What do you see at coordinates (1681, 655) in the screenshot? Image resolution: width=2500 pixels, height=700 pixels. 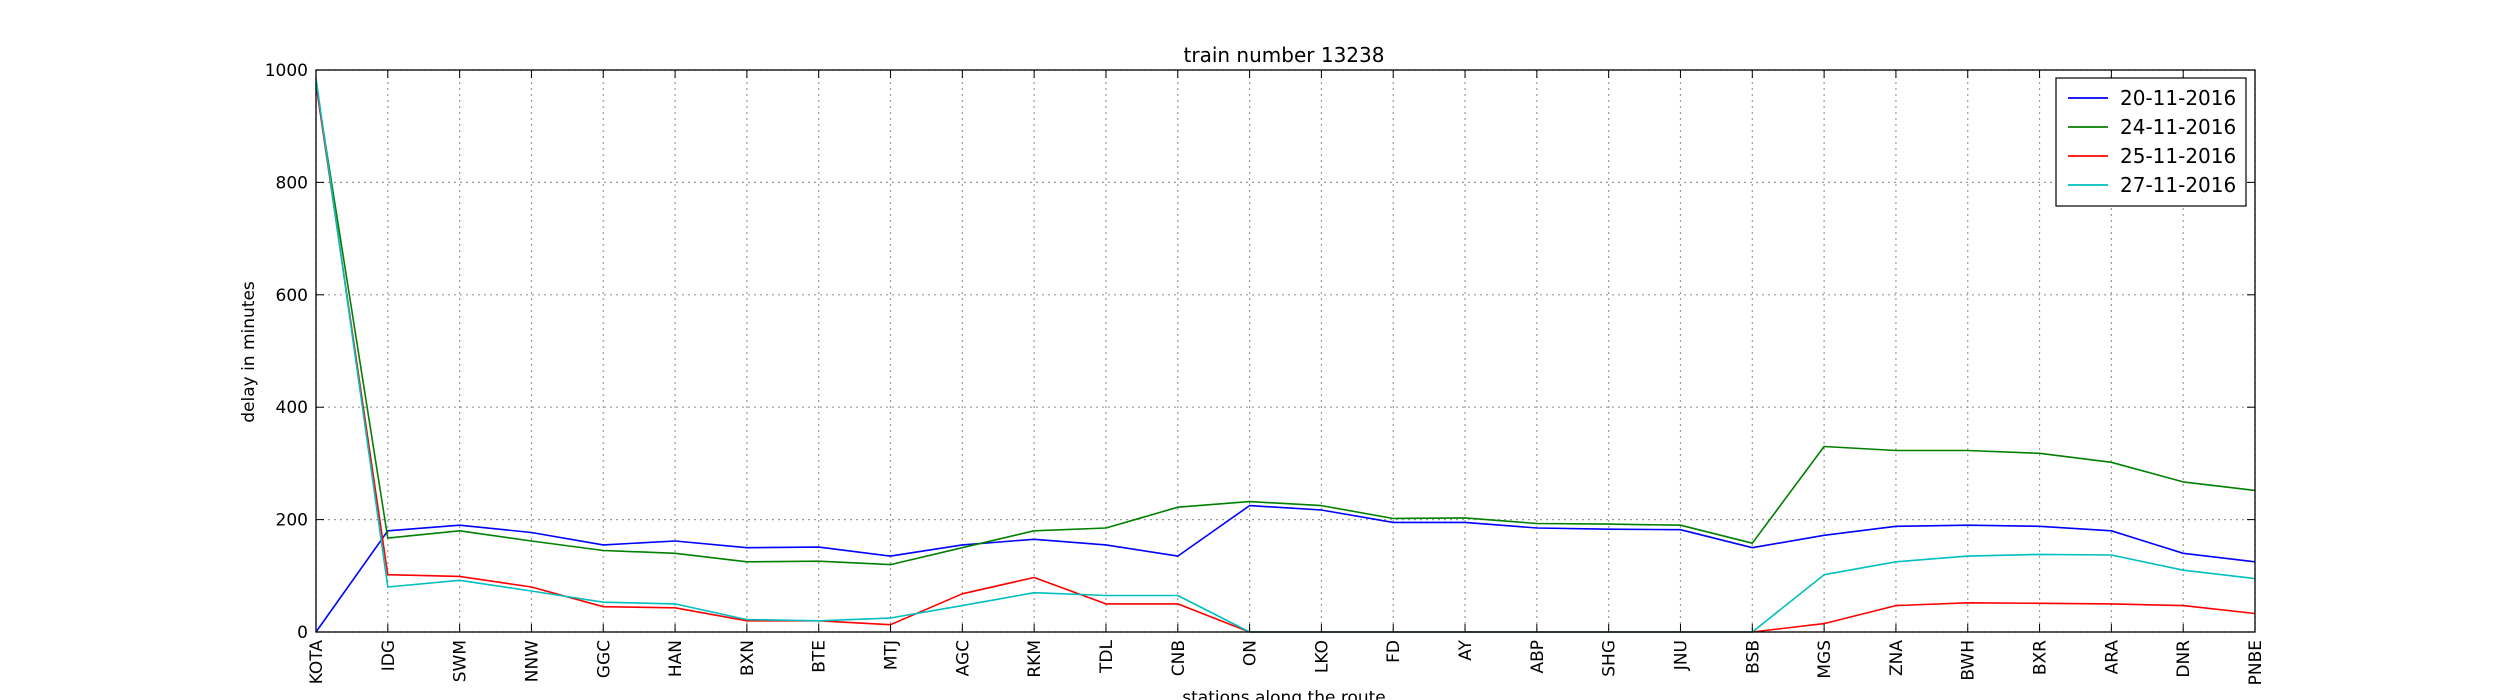 I see `x-tick-label: JNU` at bounding box center [1681, 655].